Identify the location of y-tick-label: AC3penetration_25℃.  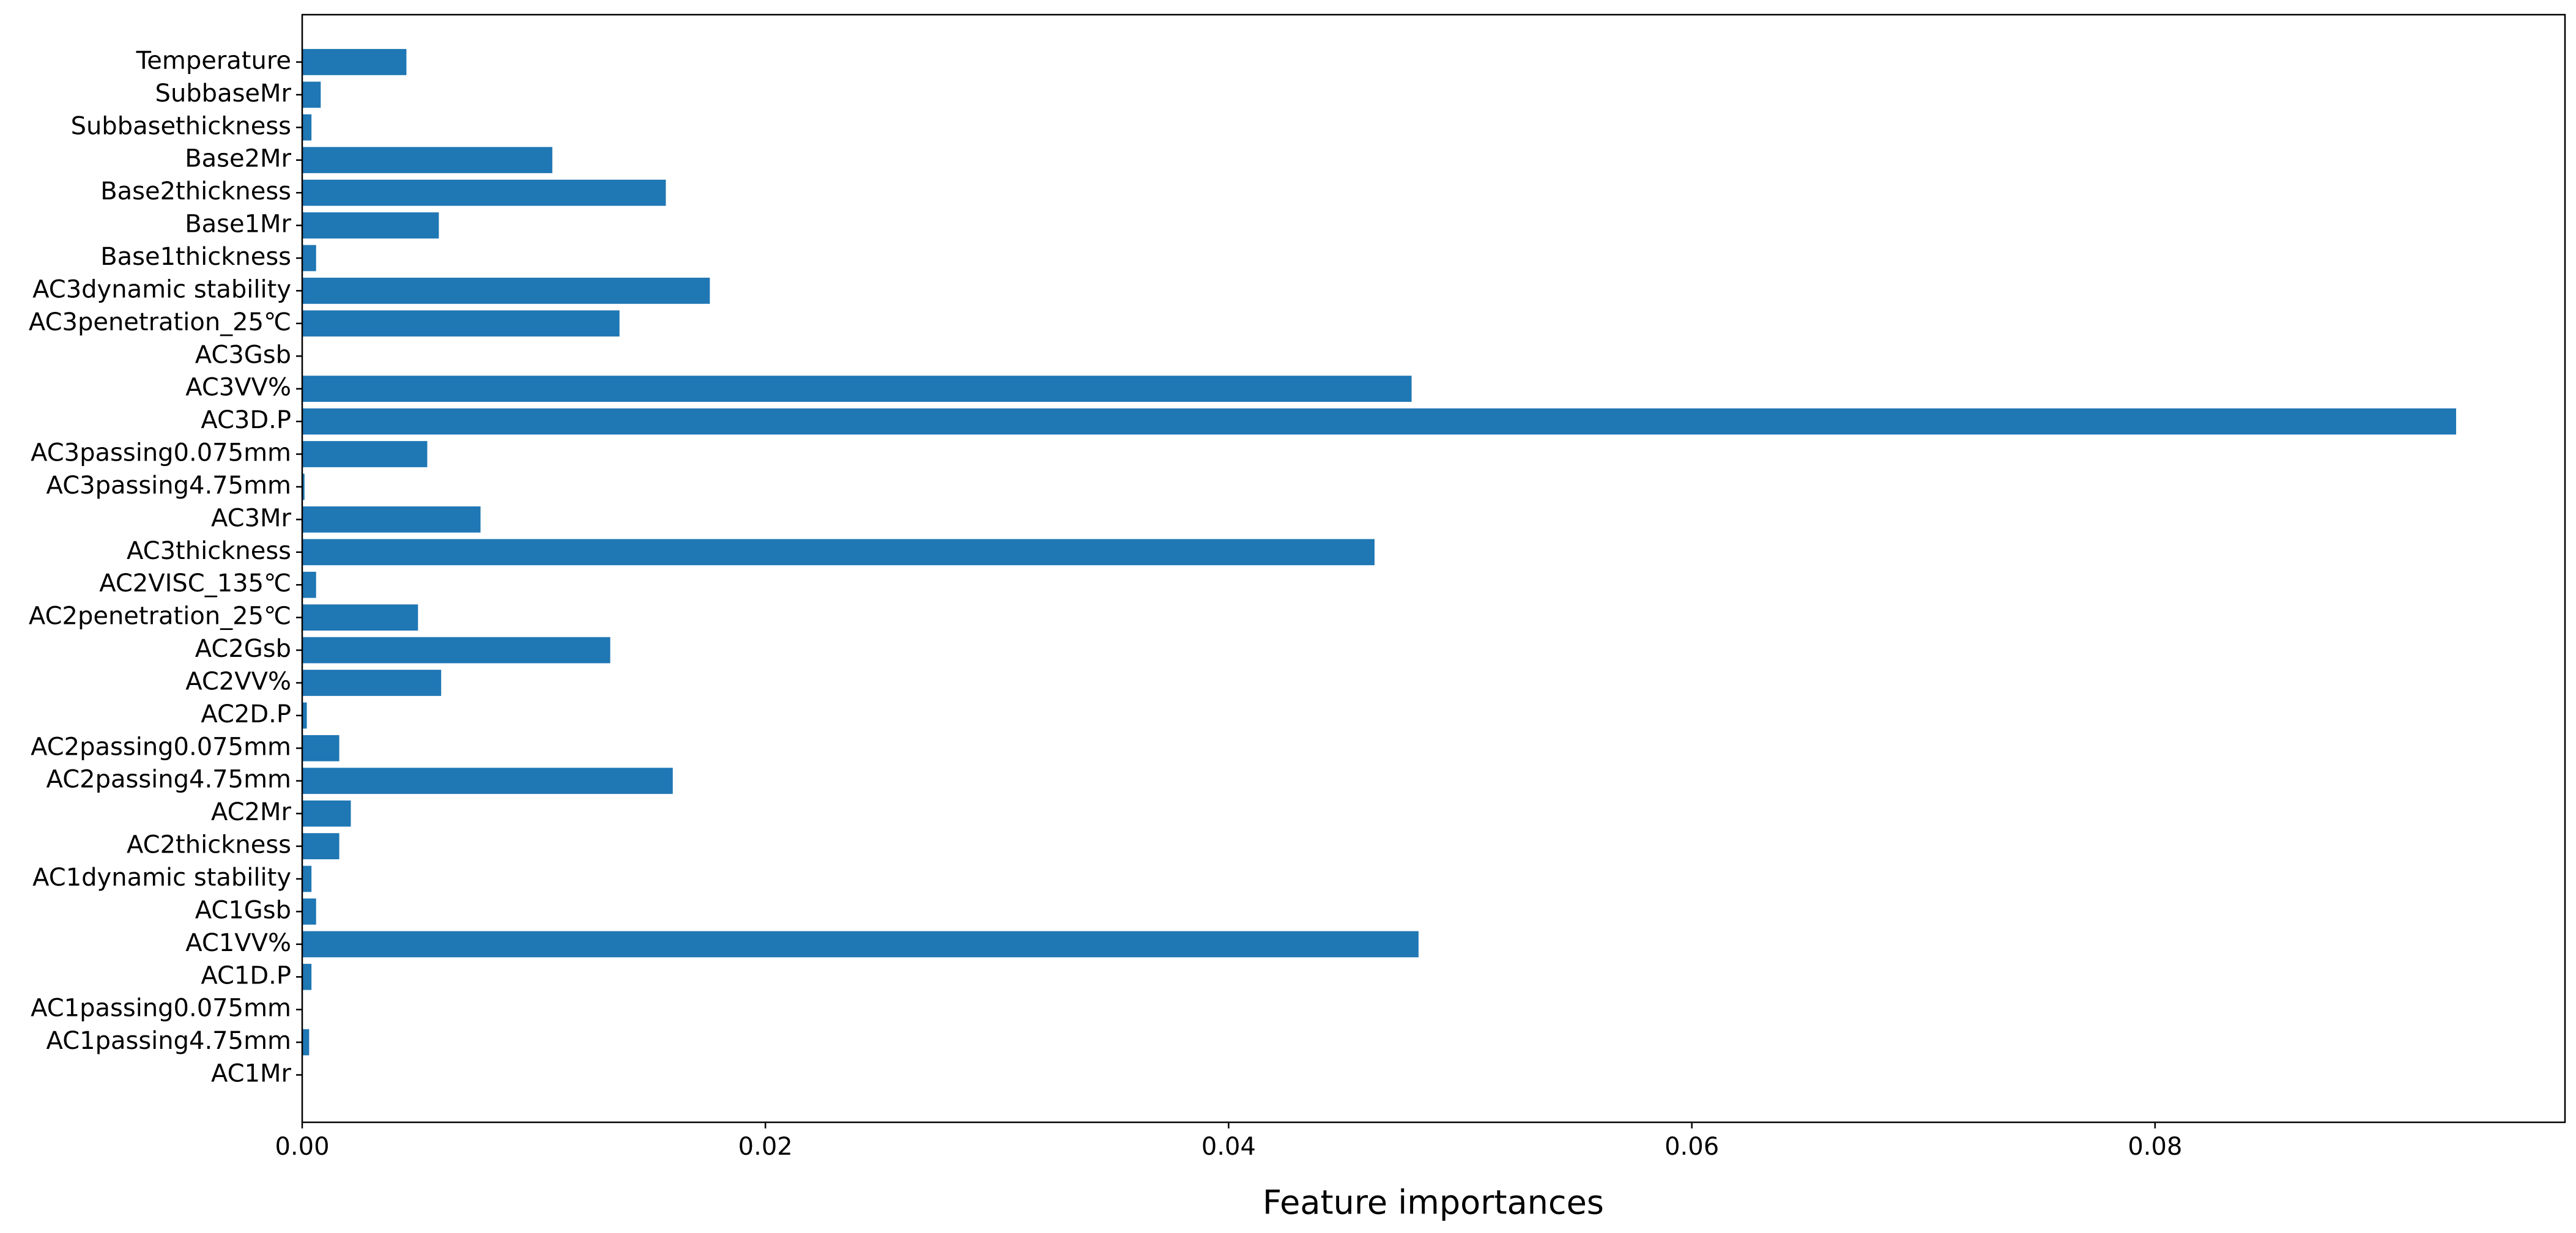
(160, 322).